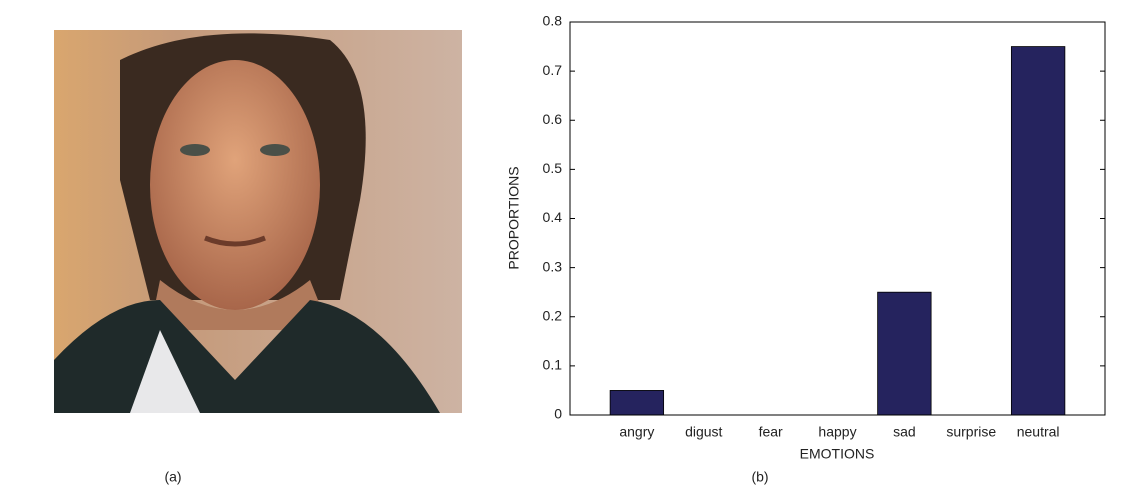 The image size is (1140, 490). I want to click on y-tick-label: 0.8, so click(553, 21).